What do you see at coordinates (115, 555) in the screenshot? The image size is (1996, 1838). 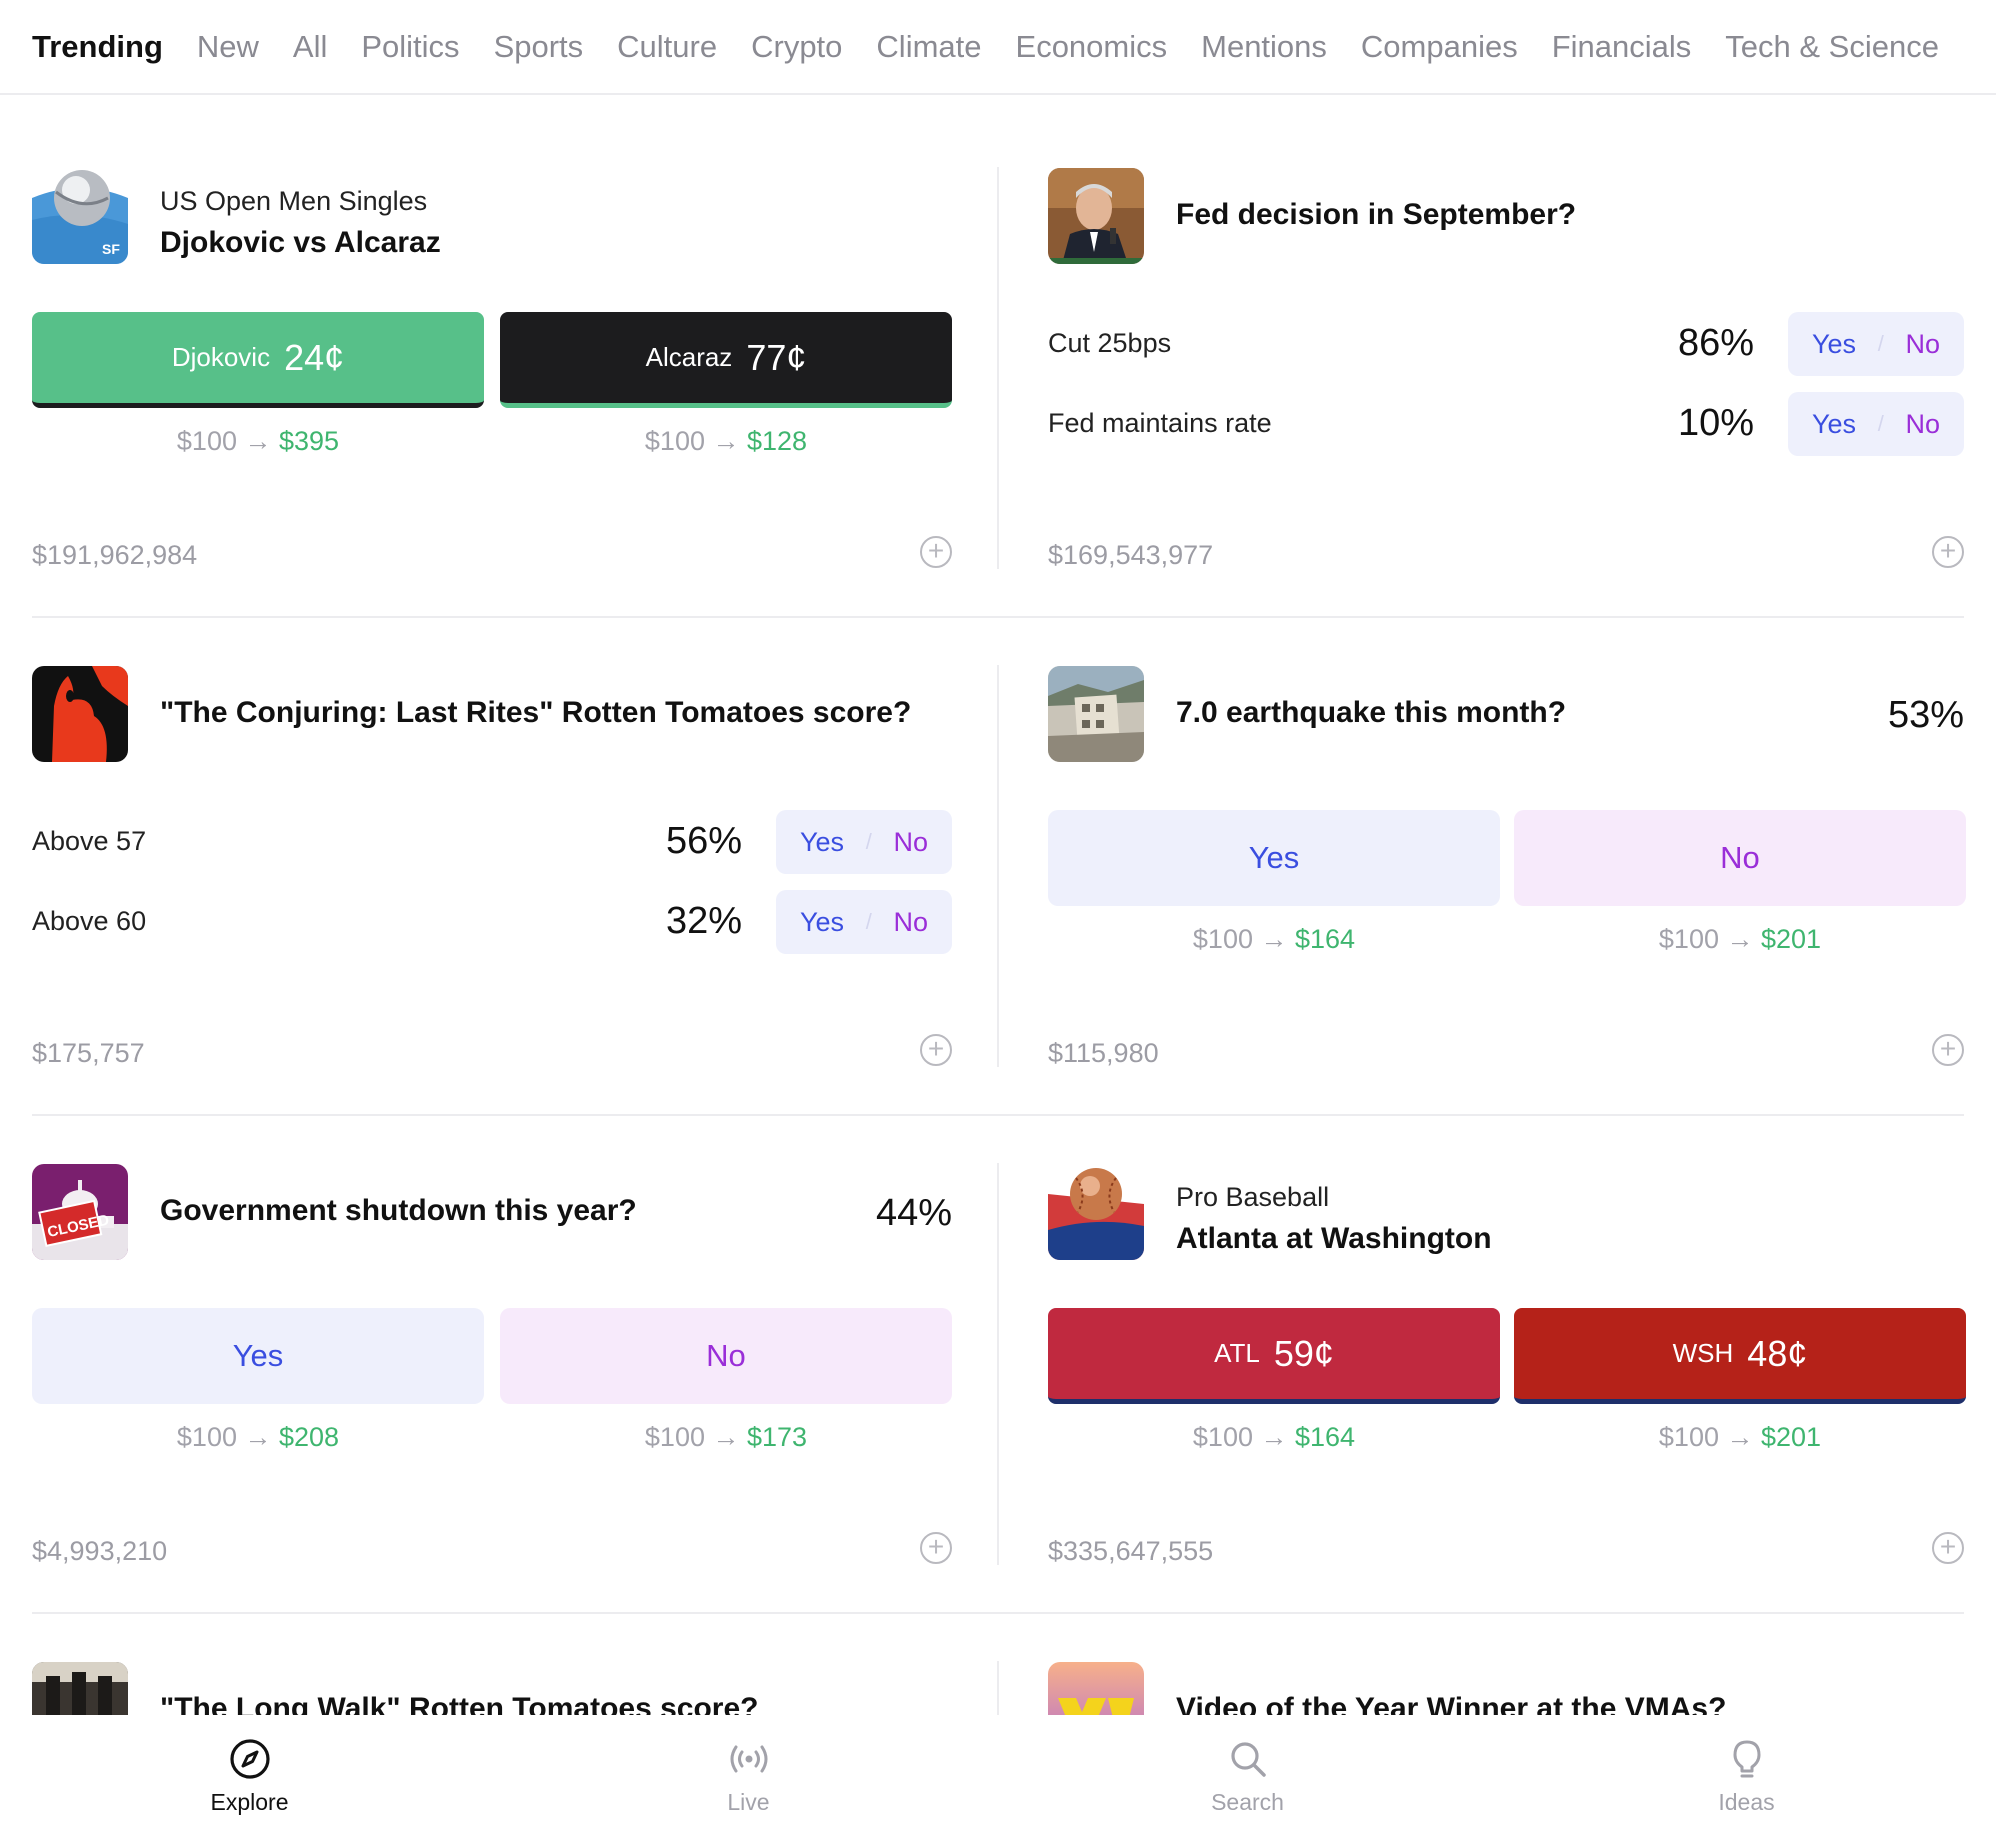 I see `market-volume: $191,962,984` at bounding box center [115, 555].